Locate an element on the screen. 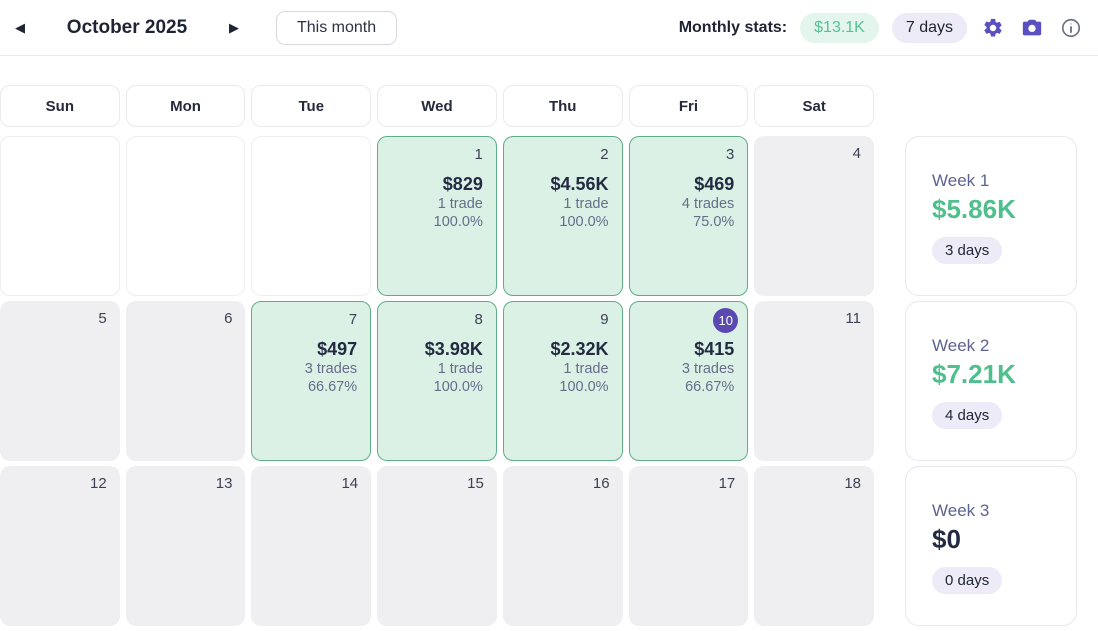  gear-icon is located at coordinates (993, 28).